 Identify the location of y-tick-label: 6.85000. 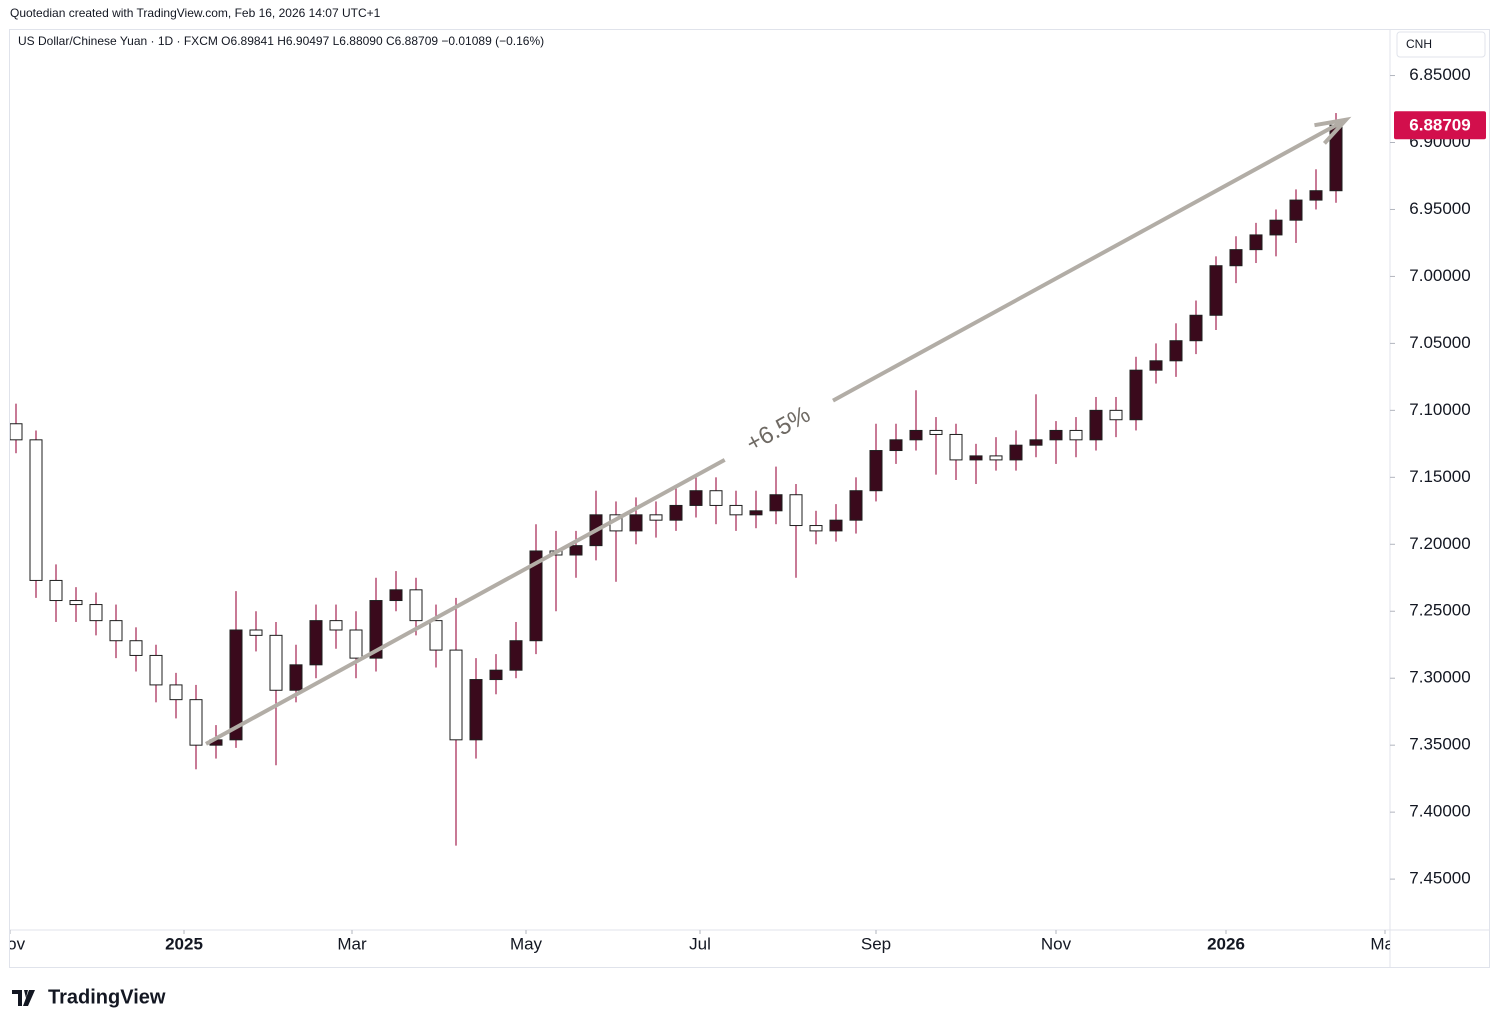
(1439, 74).